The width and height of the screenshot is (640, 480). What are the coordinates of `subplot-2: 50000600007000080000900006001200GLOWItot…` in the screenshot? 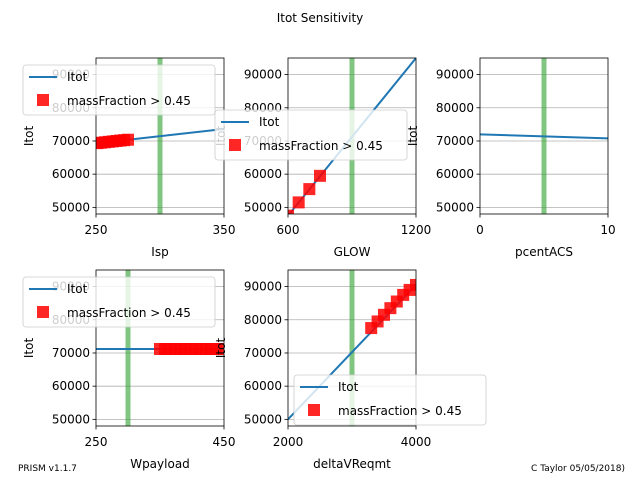 It's located at (323, 158).